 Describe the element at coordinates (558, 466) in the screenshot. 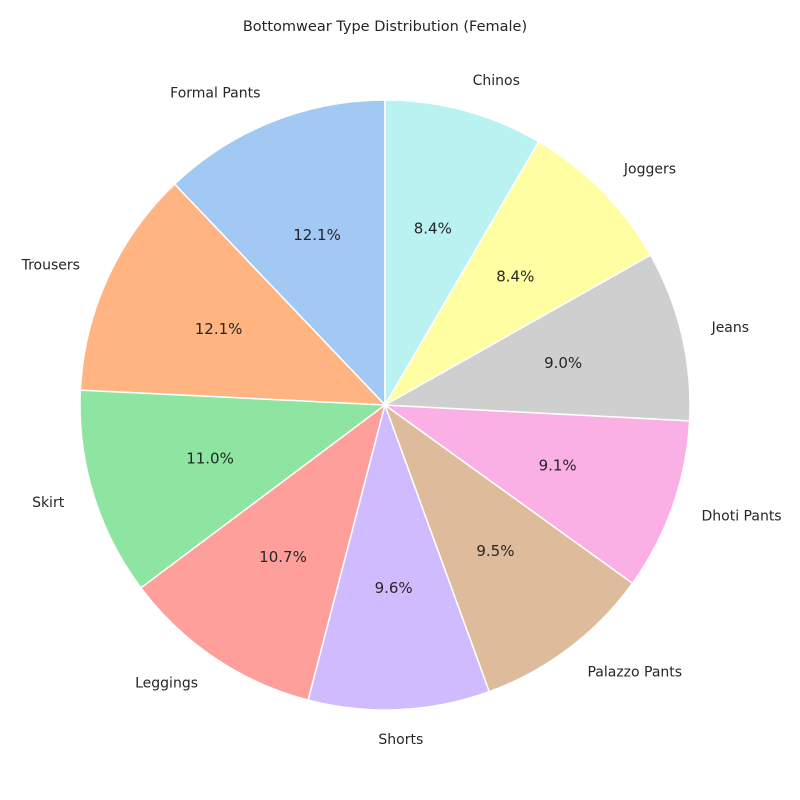

I see `percent-label-dhoti-pants: 9.1%` at that location.